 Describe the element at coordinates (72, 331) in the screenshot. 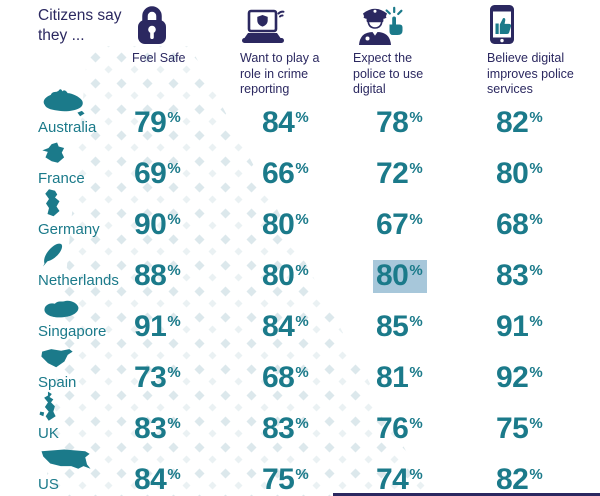

I see `country-label: Singapore` at that location.